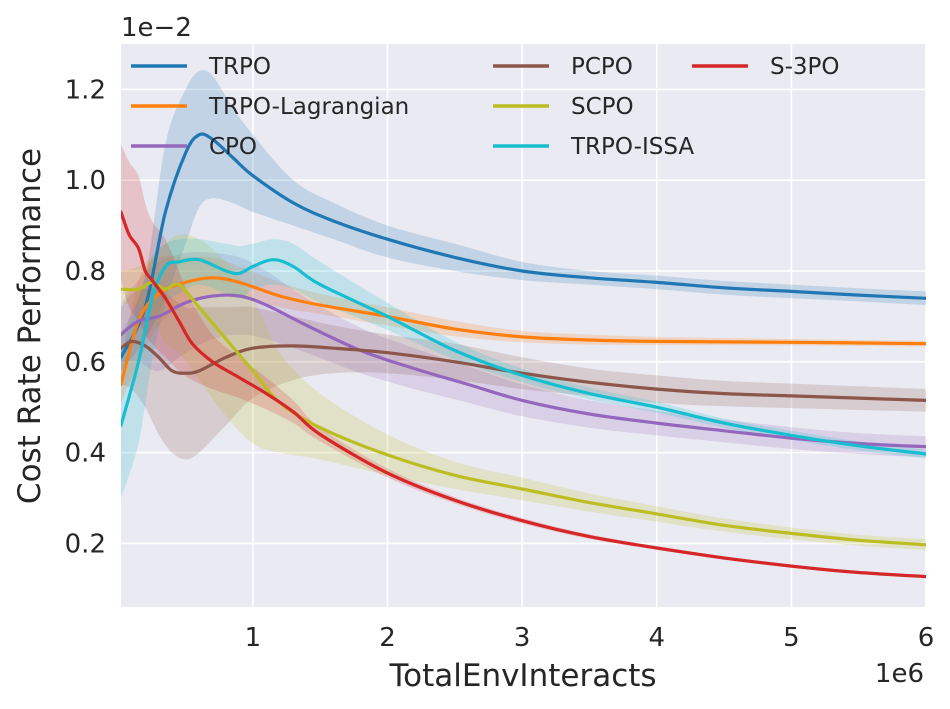 The image size is (950, 709). I want to click on legend-label: TRPO, so click(239, 67).